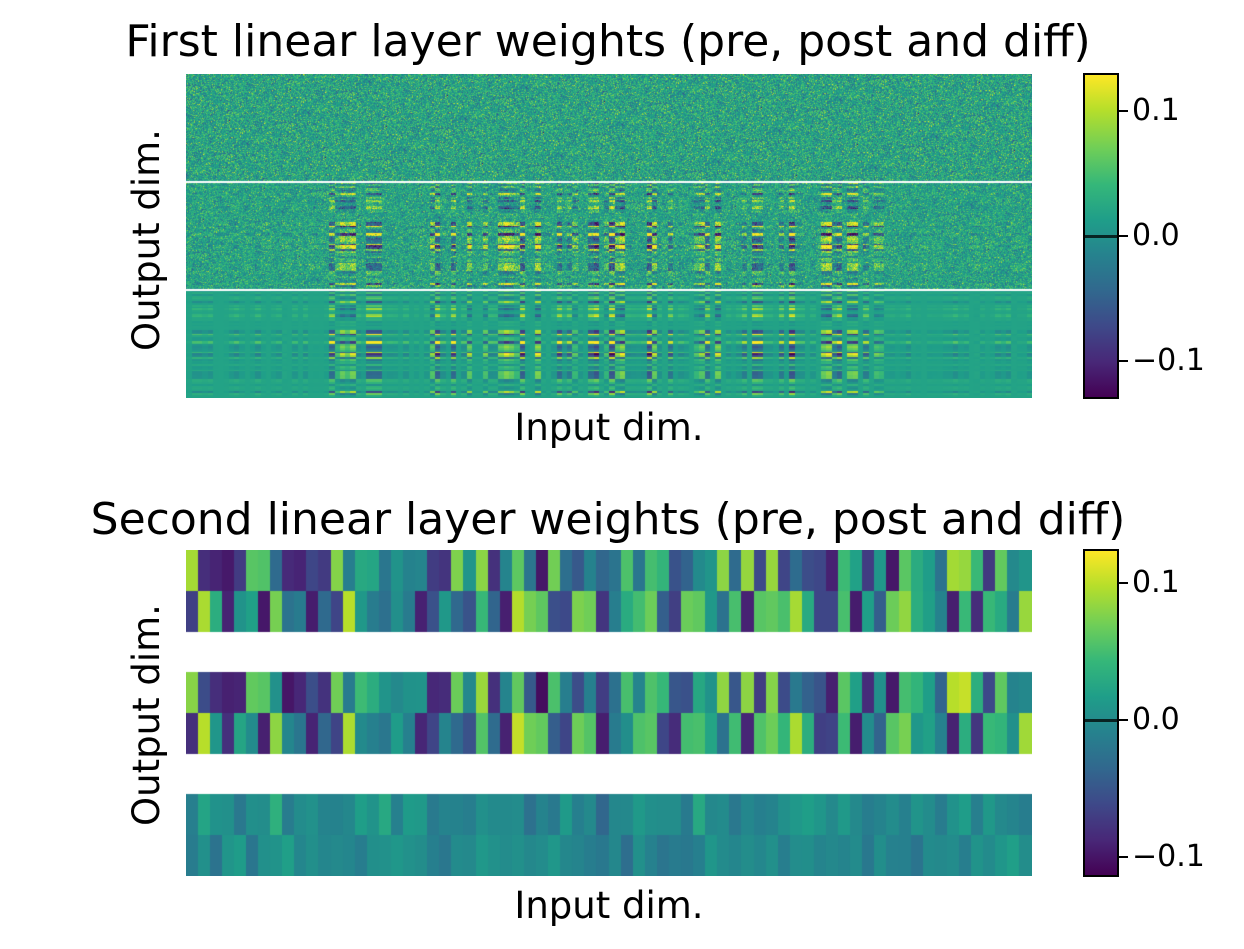 The width and height of the screenshot is (1244, 949). What do you see at coordinates (146, 715) in the screenshot?
I see `chart2-ylabel: Output dim.` at bounding box center [146, 715].